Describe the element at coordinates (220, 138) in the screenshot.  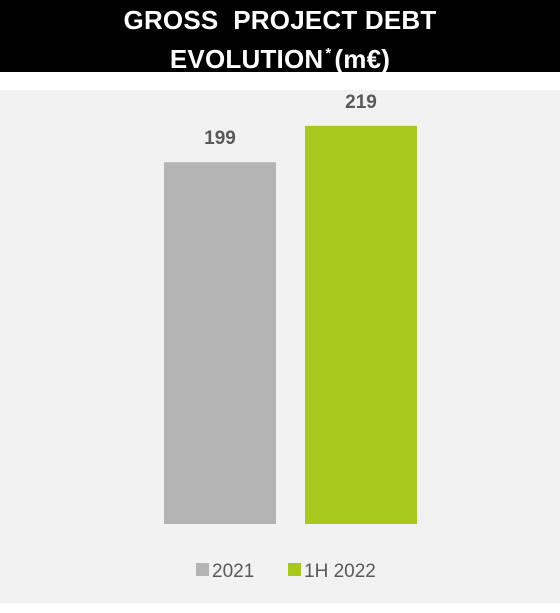
I see `data-label-2021: 199` at that location.